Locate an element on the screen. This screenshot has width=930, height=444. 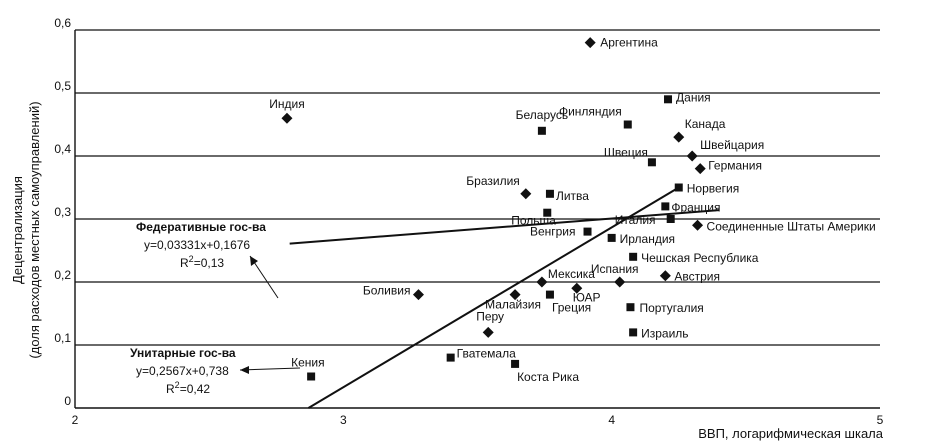
point-label: ЮАР is located at coordinates (587, 297).